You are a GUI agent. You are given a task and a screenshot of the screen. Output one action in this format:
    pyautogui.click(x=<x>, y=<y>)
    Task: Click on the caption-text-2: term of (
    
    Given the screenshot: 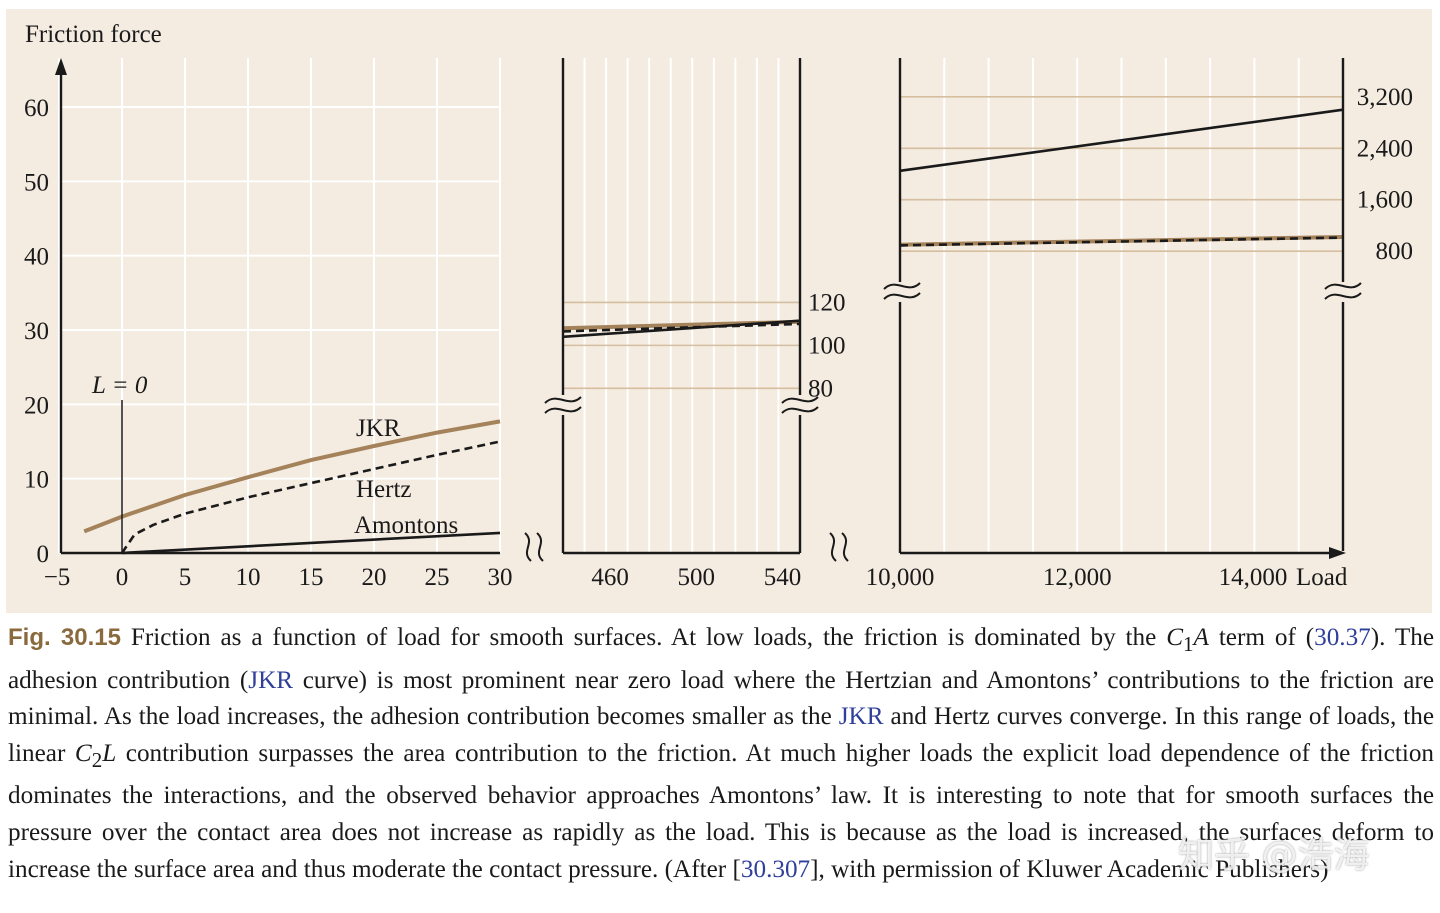 What is the action you would take?
    pyautogui.click(x=1266, y=637)
    